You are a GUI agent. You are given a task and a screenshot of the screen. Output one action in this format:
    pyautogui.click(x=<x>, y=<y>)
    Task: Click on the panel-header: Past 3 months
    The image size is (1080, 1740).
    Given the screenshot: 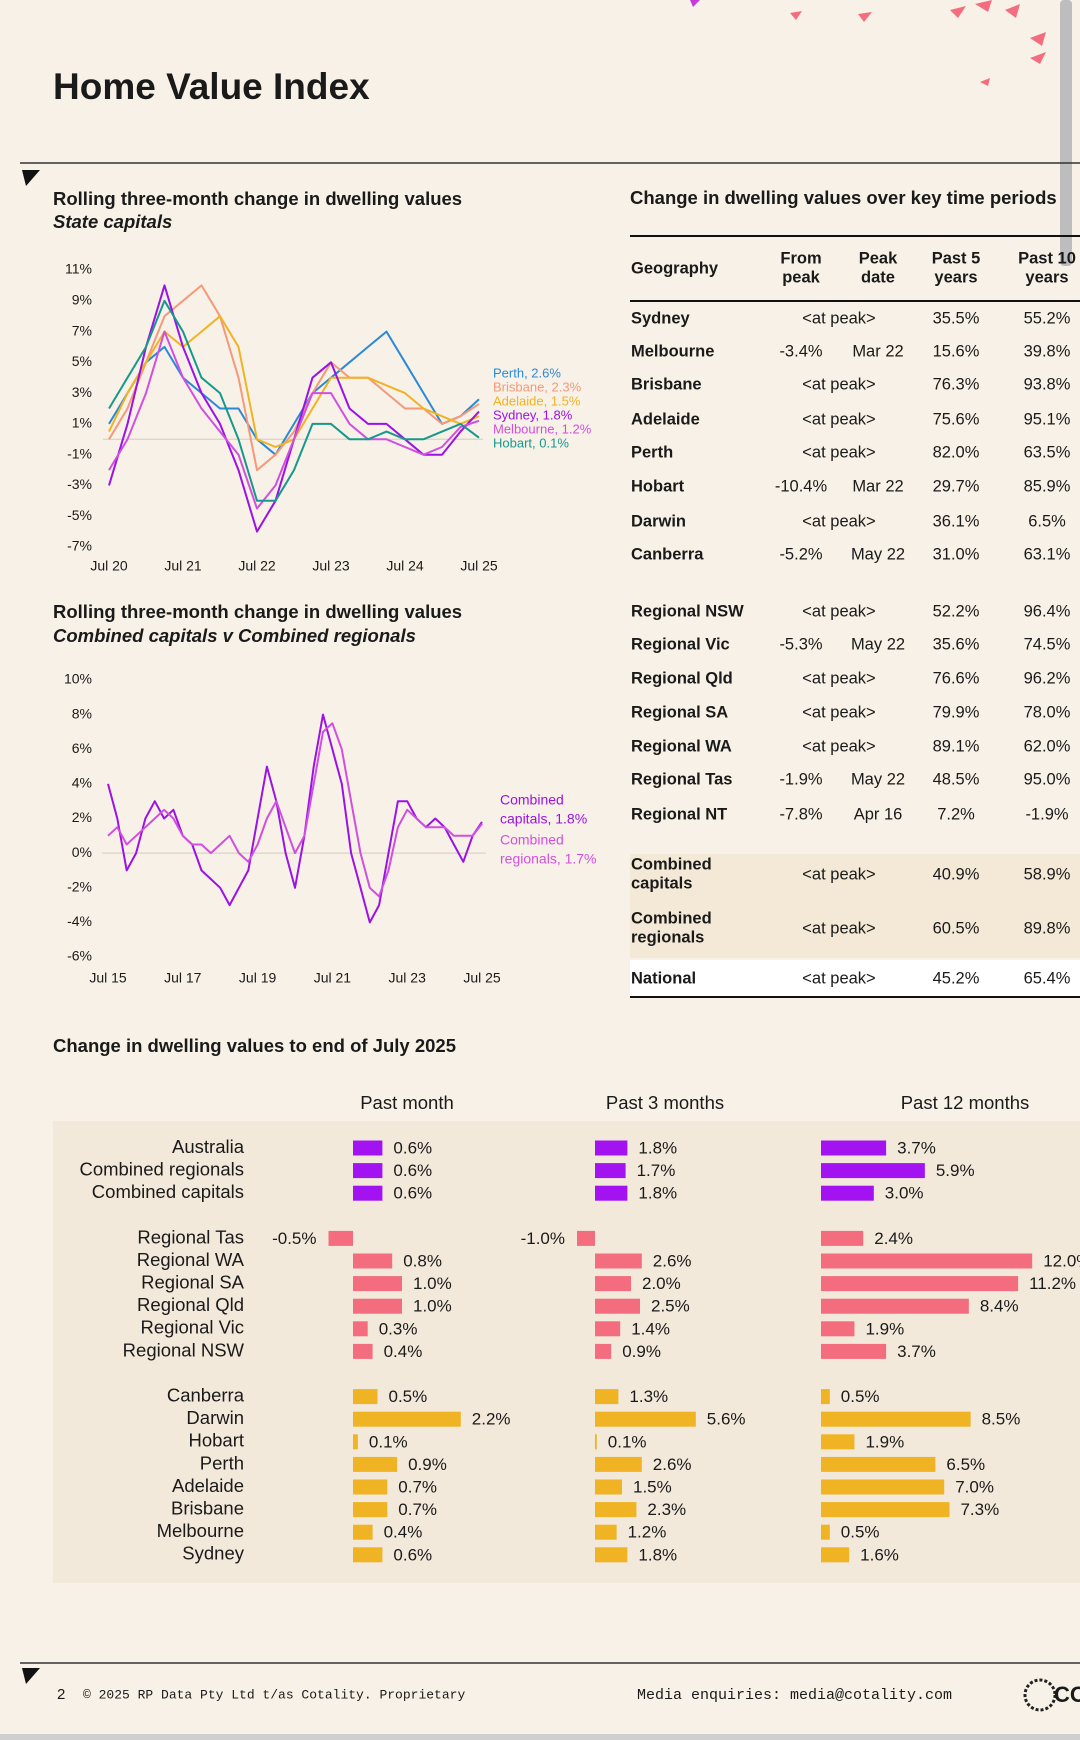 What is the action you would take?
    pyautogui.click(x=665, y=1102)
    